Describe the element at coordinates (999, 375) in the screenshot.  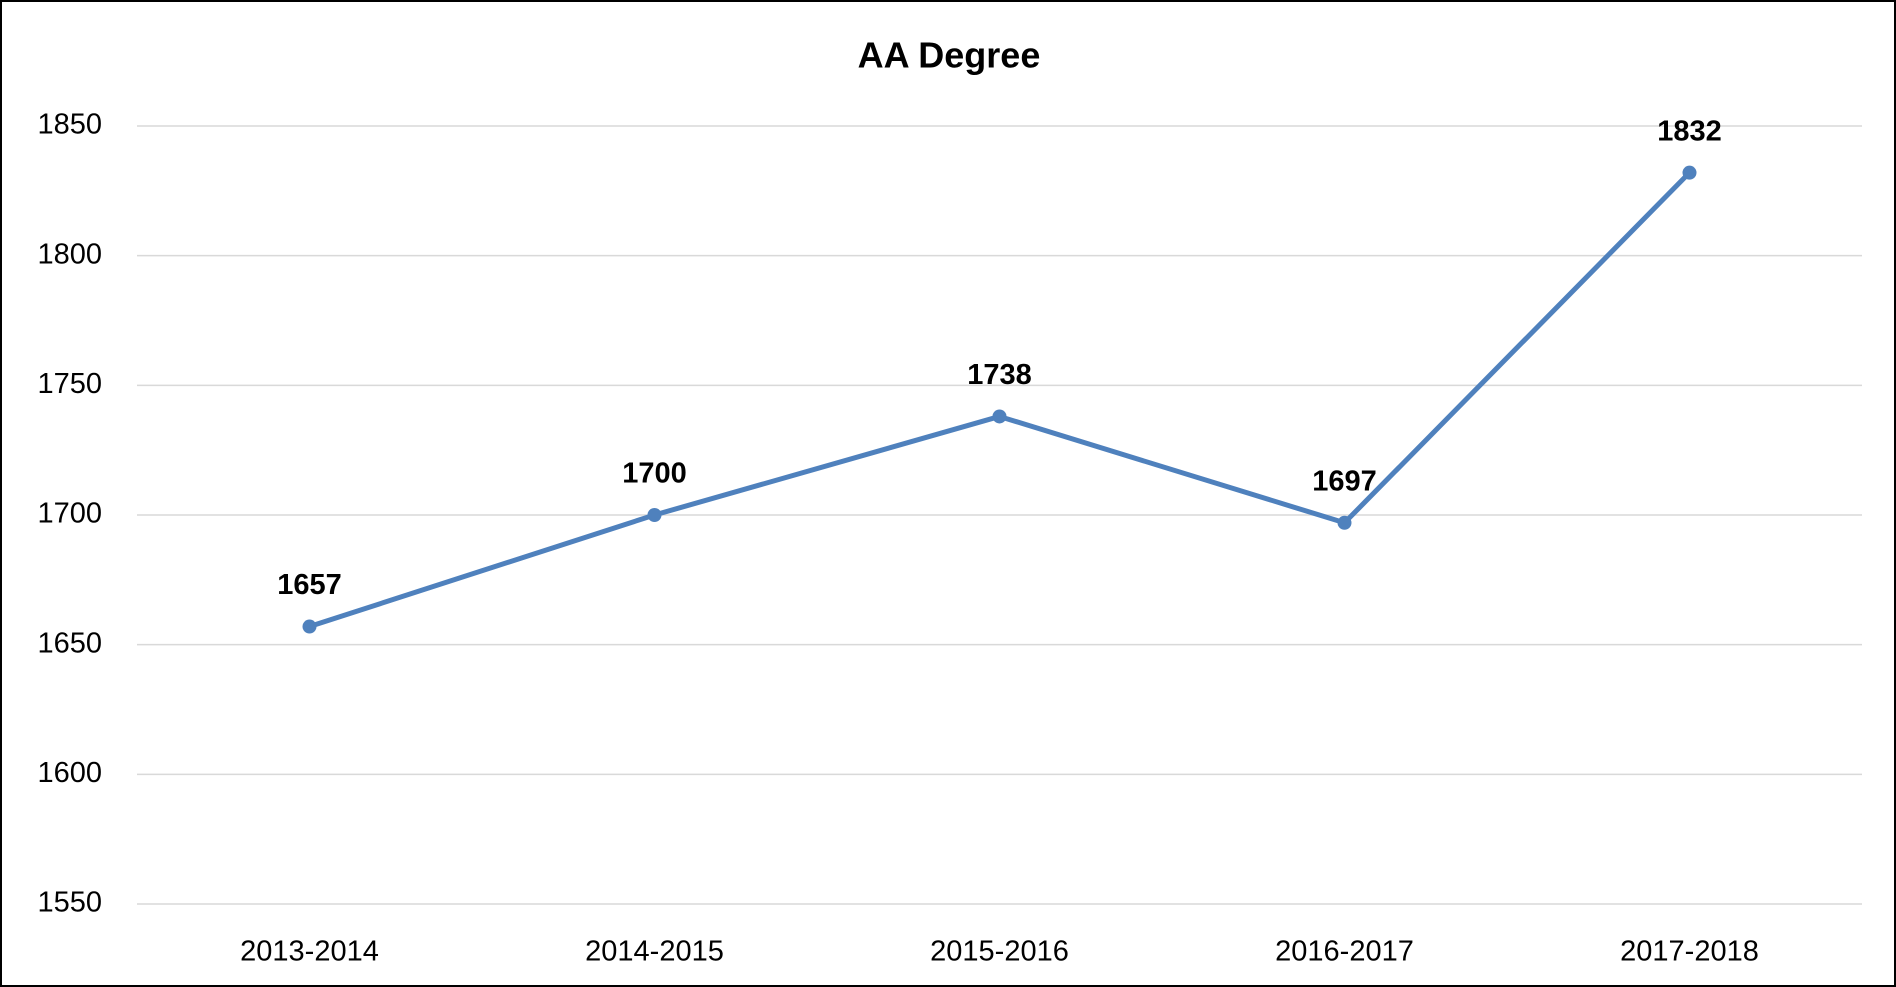
I see `data-label: 1738` at that location.